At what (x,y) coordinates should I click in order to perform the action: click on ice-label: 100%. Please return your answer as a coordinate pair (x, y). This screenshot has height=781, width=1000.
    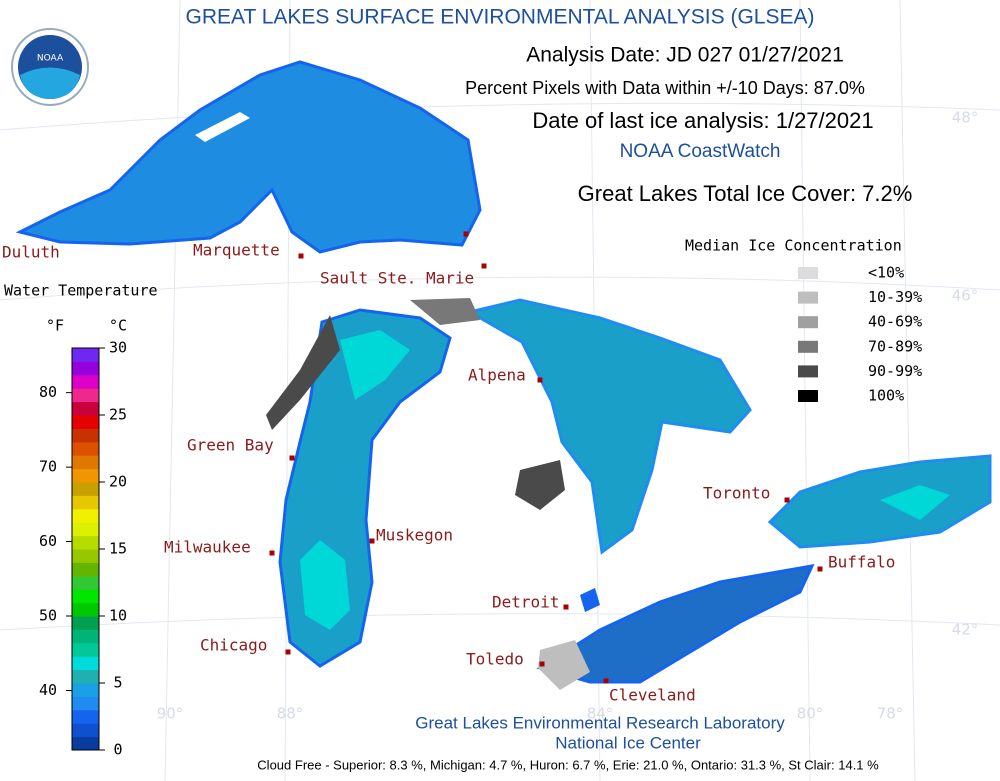
    Looking at the image, I should click on (886, 396).